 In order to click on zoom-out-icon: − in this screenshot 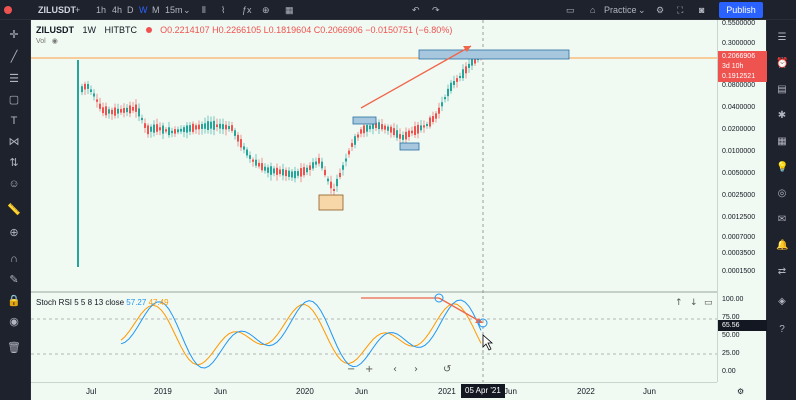, I will do `click(351, 369)`.